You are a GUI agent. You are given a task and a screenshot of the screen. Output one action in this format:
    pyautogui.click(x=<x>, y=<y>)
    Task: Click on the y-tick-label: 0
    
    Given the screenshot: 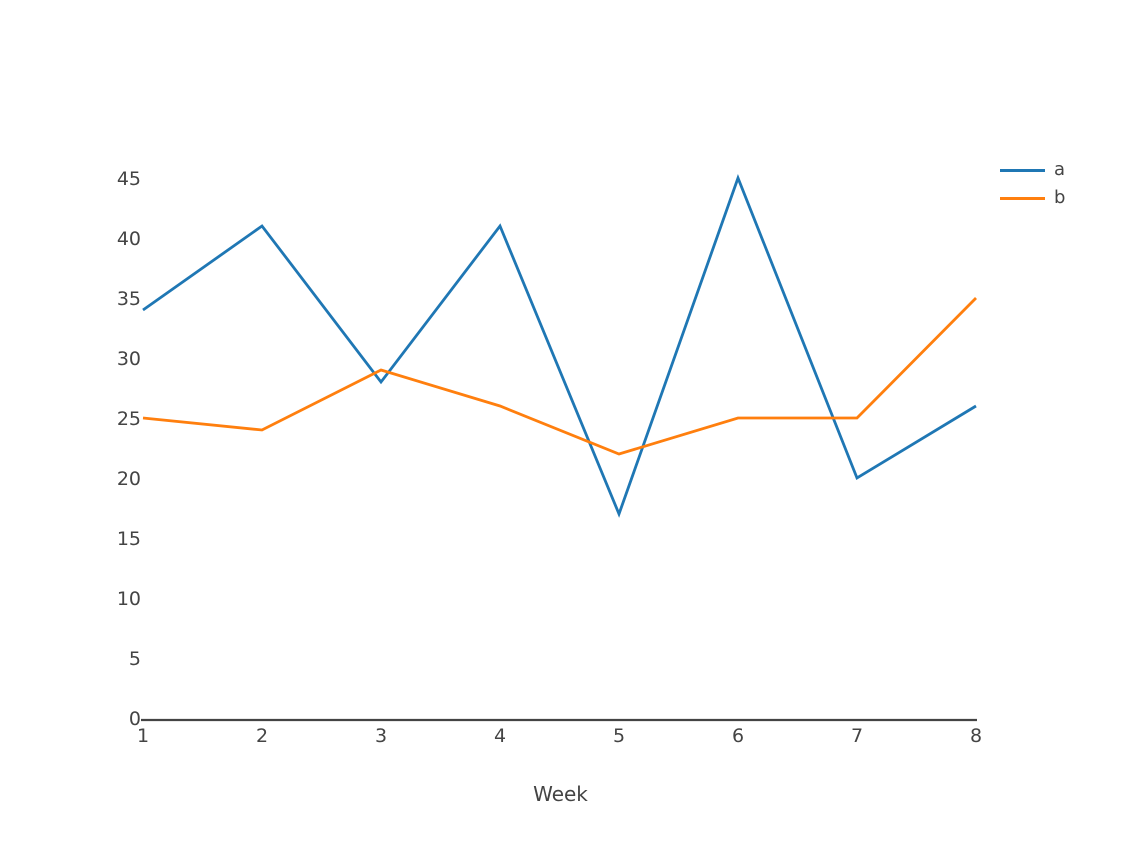 What is the action you would take?
    pyautogui.click(x=135, y=719)
    